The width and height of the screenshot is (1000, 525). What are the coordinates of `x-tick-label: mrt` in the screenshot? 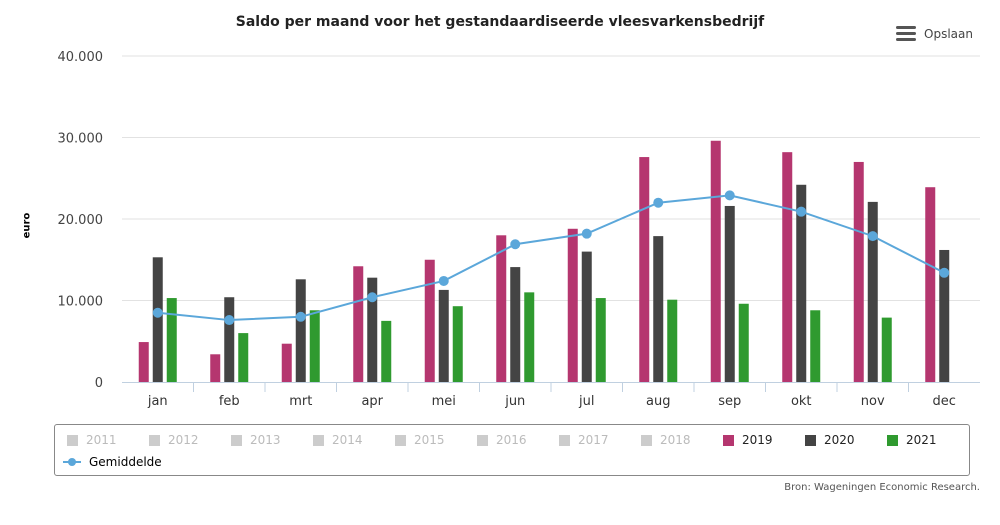 It's located at (300, 401).